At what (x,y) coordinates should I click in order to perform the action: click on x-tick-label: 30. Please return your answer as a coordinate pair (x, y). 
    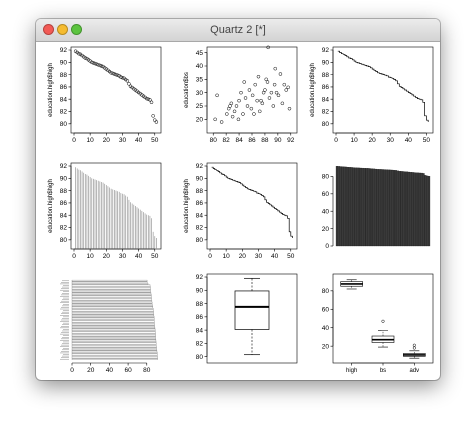
    Looking at the image, I should click on (123, 140).